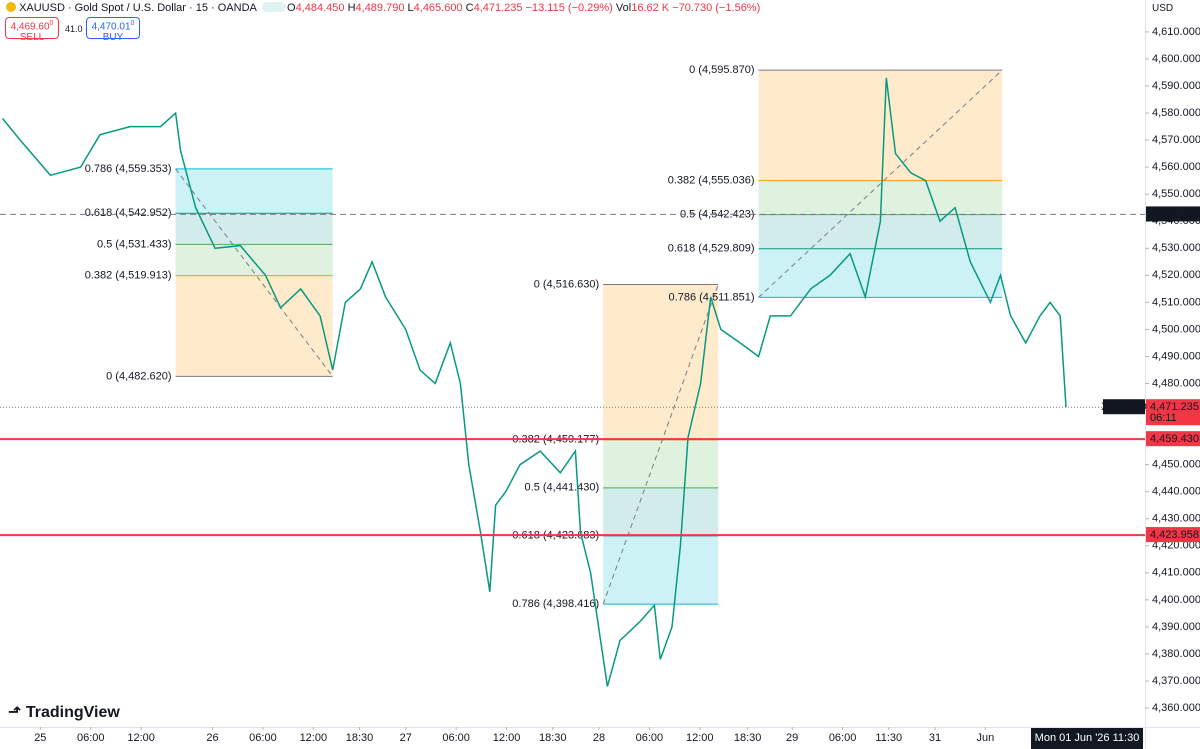  Describe the element at coordinates (1176, 32) in the screenshot. I see `y-tick-label: 4,610.000` at that location.